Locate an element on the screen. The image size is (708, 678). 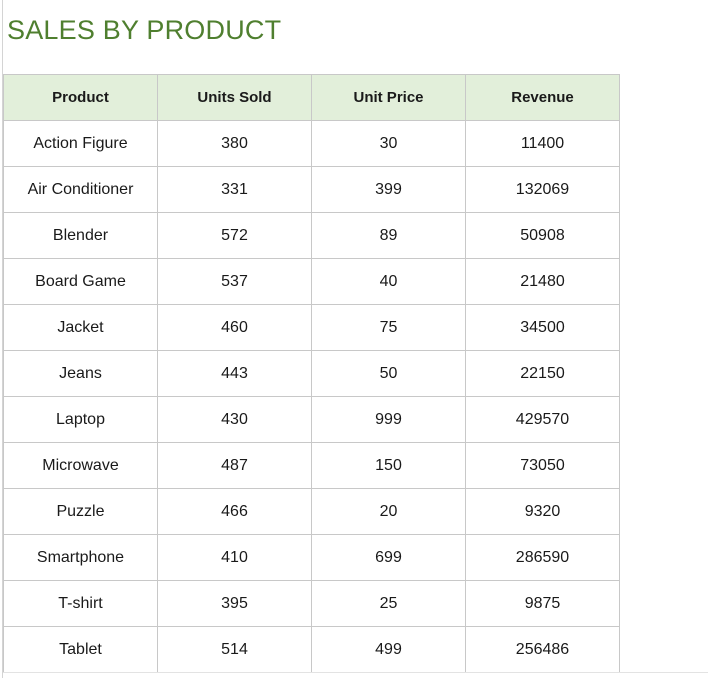
table-row: Air Conditioner 331 399 132069 is located at coordinates (311, 189).